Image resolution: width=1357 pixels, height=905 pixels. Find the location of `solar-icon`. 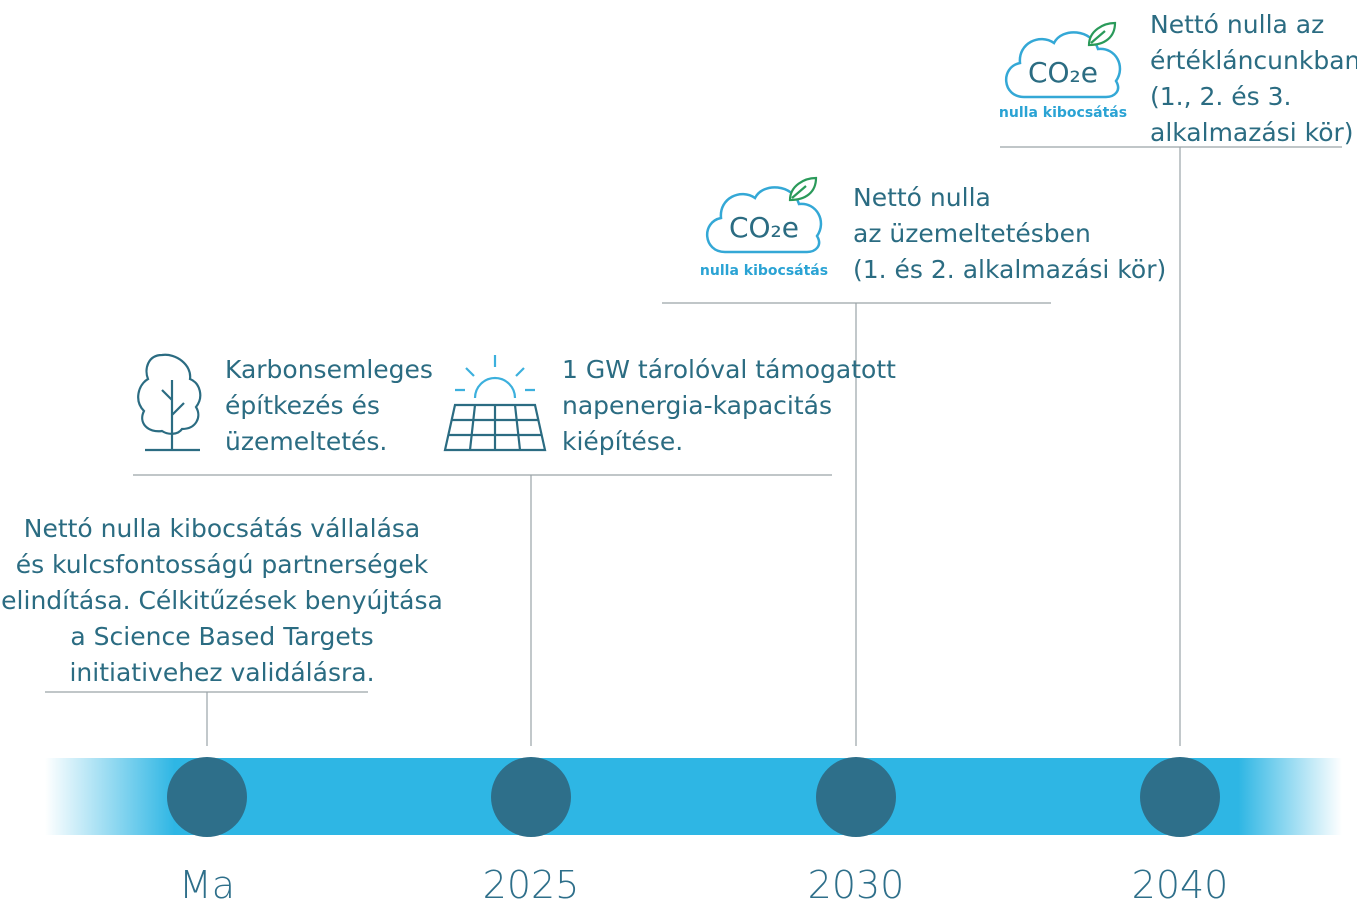

solar-icon is located at coordinates (495, 403).